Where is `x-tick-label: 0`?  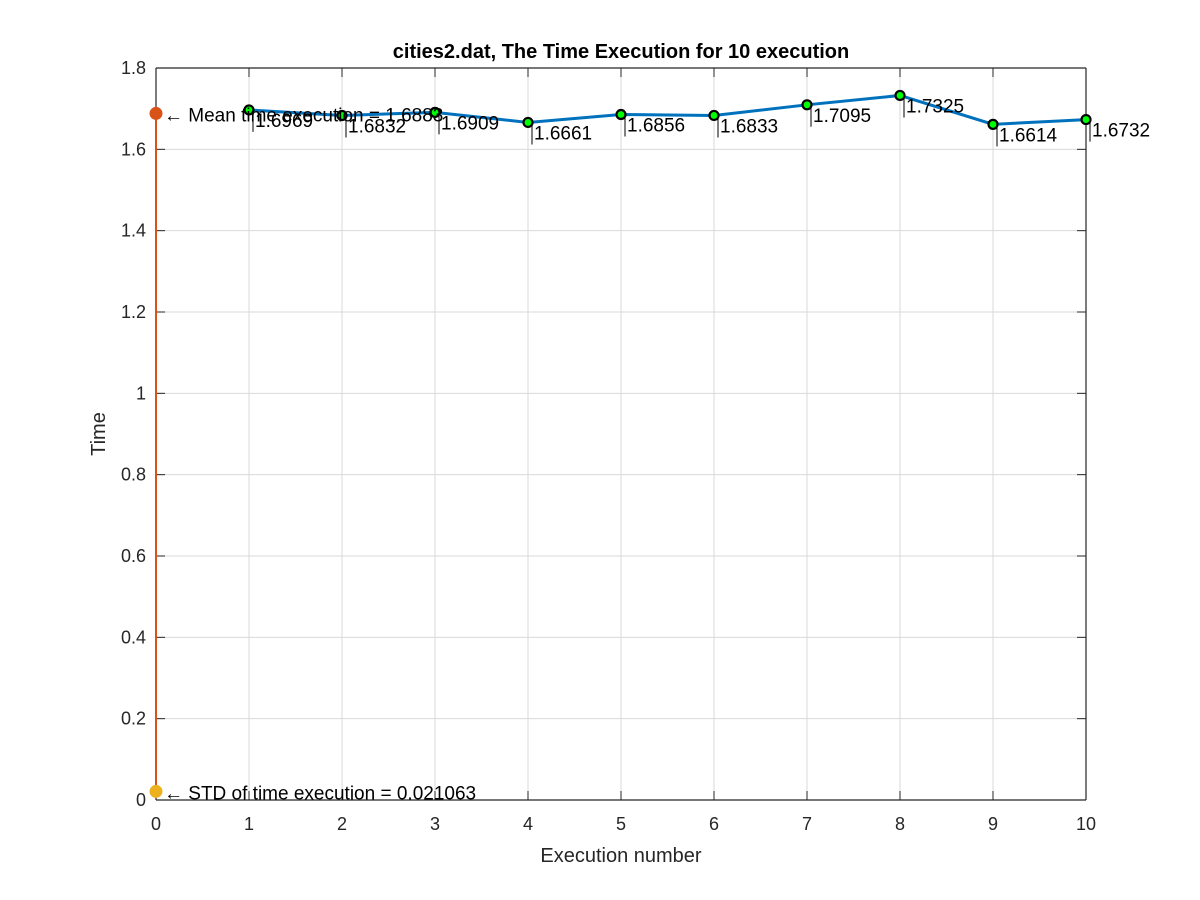
x-tick-label: 0 is located at coordinates (156, 824).